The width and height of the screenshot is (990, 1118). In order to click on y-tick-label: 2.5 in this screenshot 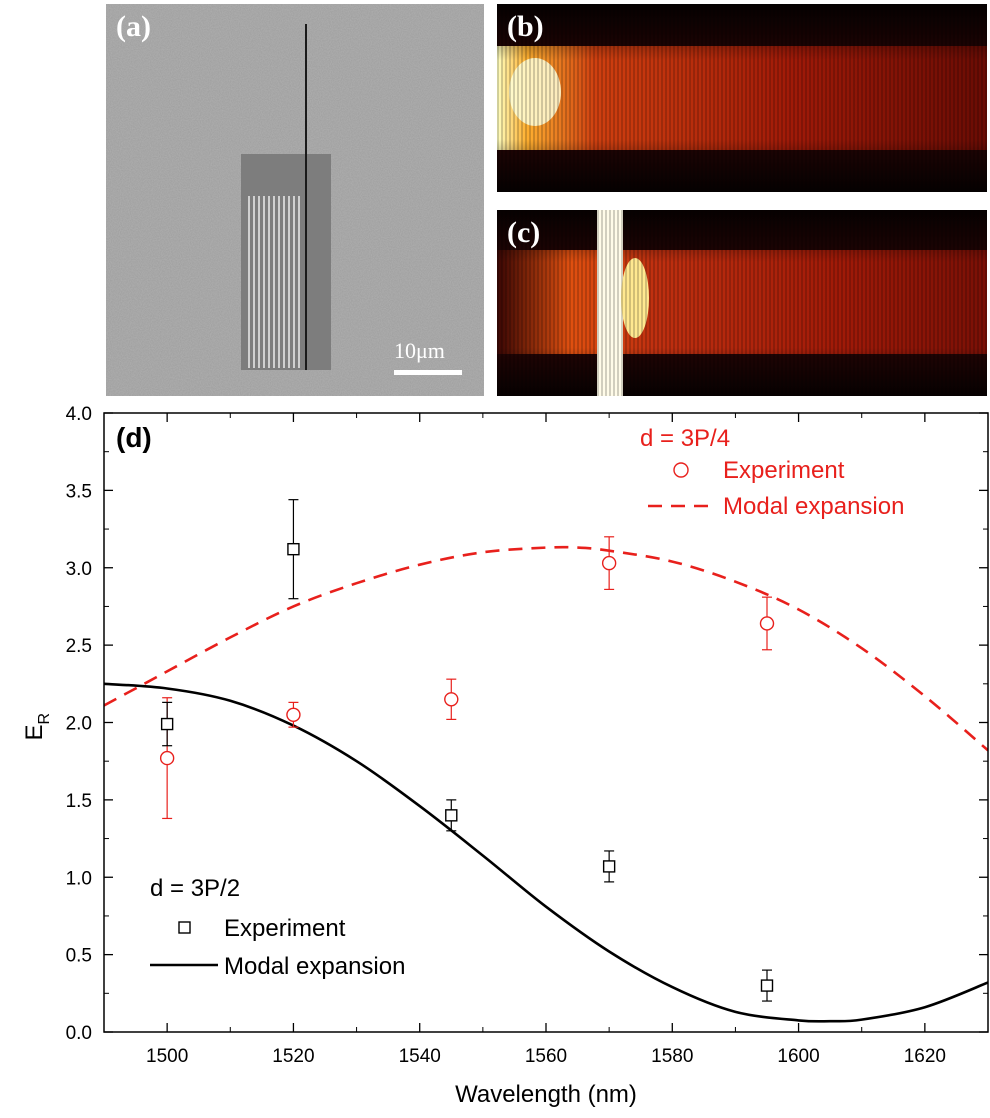, I will do `click(79, 646)`.